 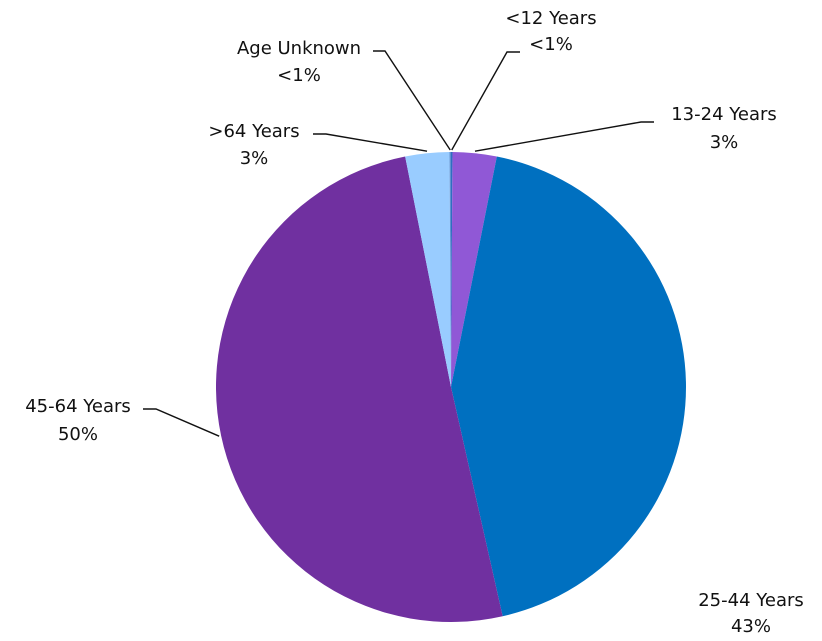 I want to click on slice-label-under-12: <12 Years <1%, so click(x=550, y=31).